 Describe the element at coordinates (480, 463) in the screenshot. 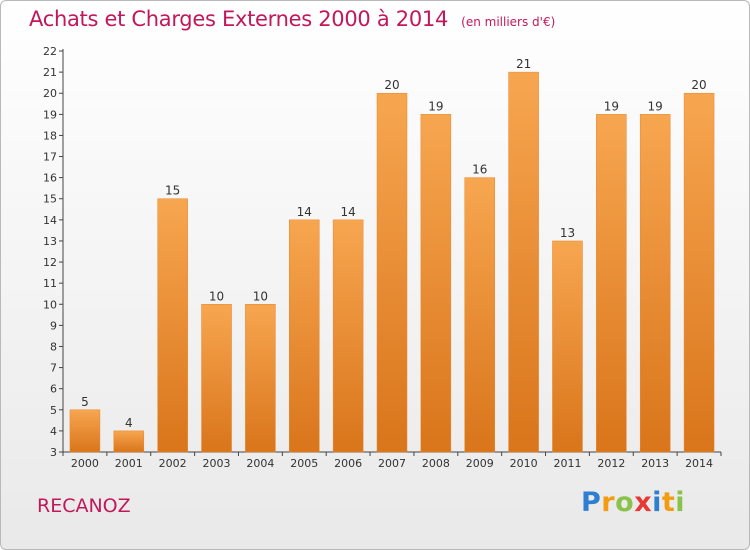

I see `x-tick-label: 2009` at that location.